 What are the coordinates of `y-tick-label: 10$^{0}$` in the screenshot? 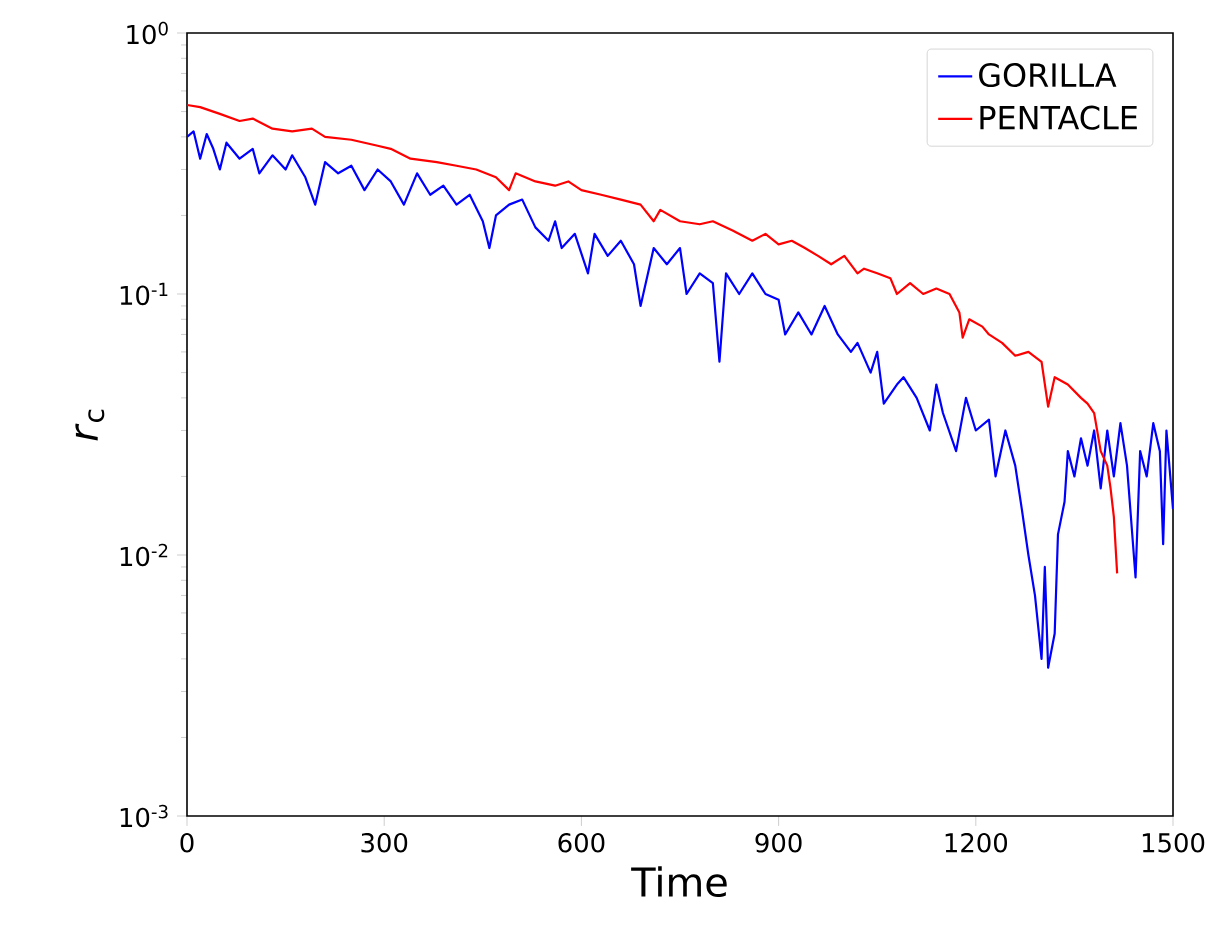 It's located at (147, 33).